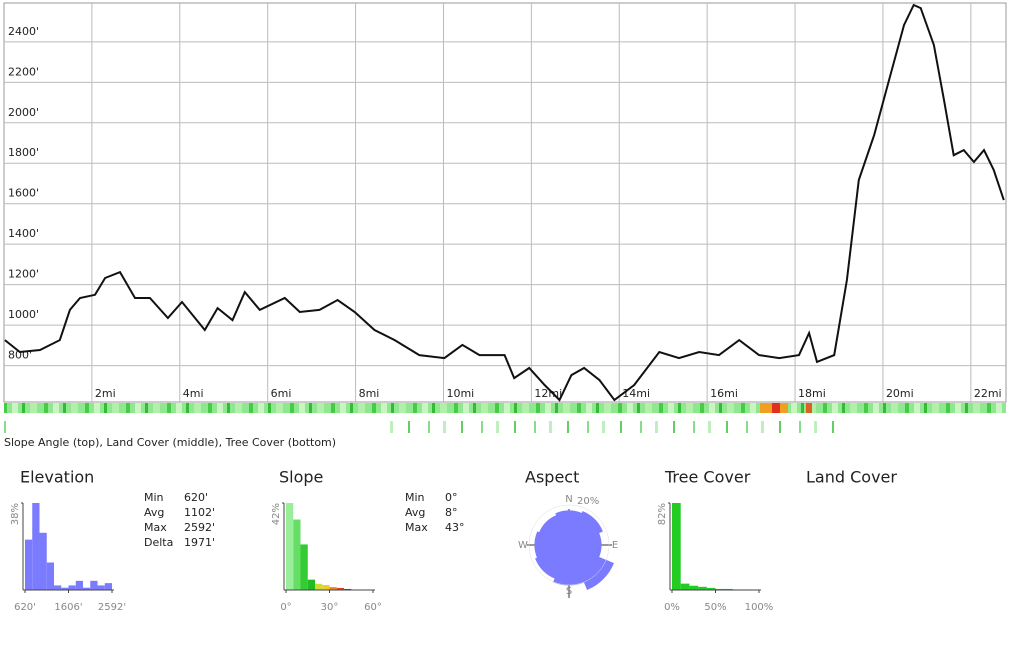 This screenshot has height=647, width=1024. I want to click on panel-title: Elevation, so click(57, 477).